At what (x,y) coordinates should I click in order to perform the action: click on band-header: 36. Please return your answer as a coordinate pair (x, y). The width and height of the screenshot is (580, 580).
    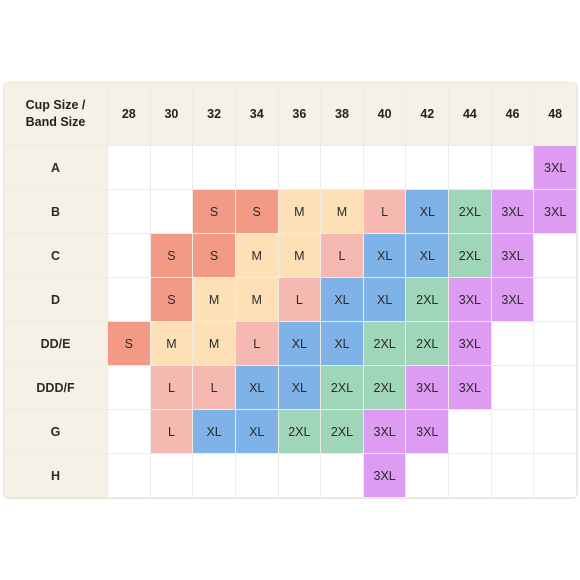
    Looking at the image, I should click on (300, 114).